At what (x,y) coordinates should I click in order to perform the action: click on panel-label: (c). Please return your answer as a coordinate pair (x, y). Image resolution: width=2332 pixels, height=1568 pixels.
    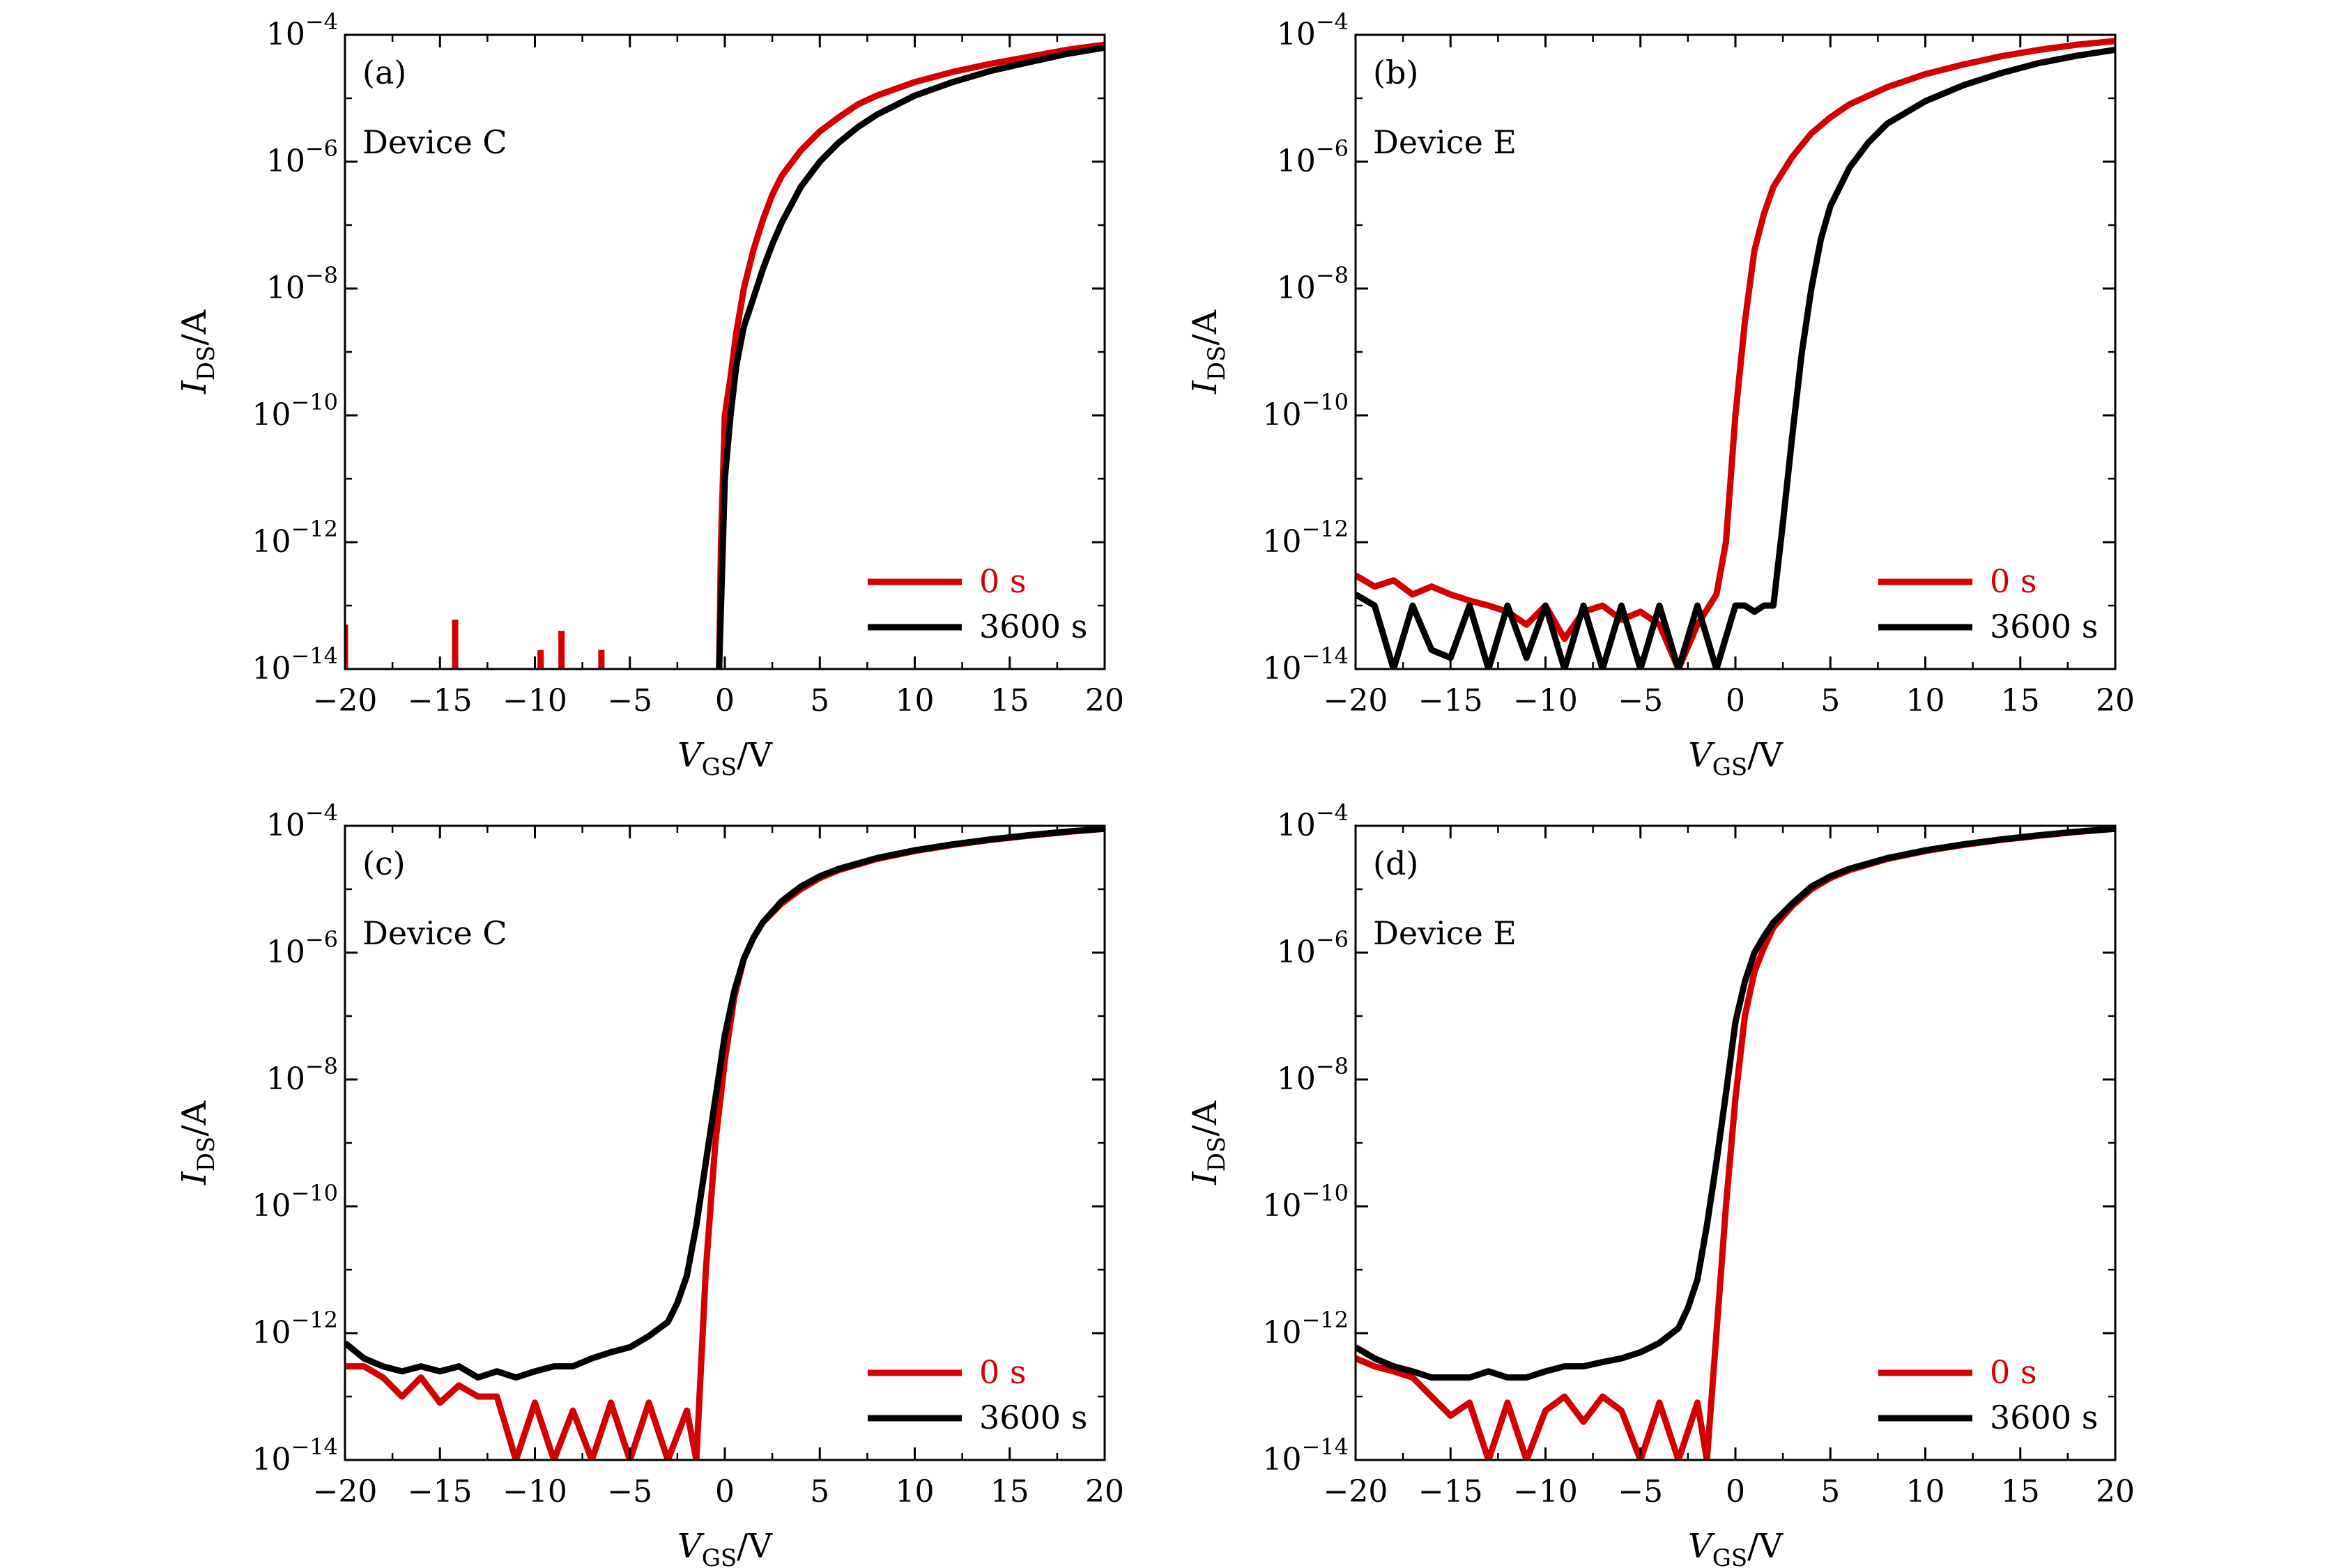
    Looking at the image, I should click on (384, 863).